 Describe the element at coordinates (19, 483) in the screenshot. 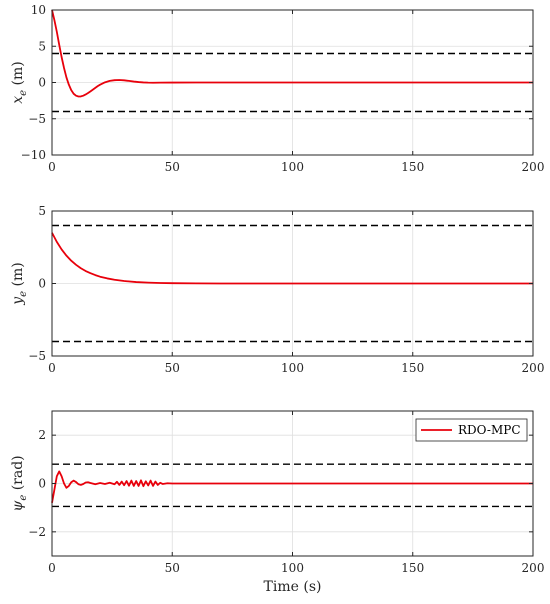

I see `y-axis-label: ψe (rad)` at that location.